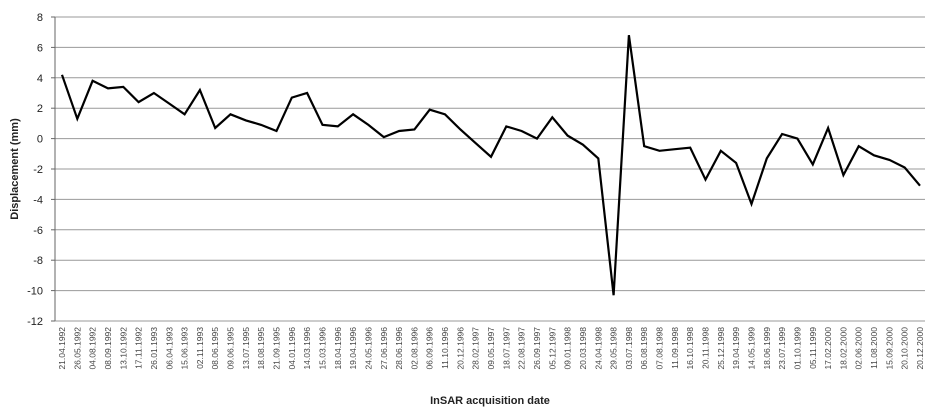 This screenshot has height=411, width=925. What do you see at coordinates (139, 348) in the screenshot?
I see `x-tick-label: 17.11.1992` at bounding box center [139, 348].